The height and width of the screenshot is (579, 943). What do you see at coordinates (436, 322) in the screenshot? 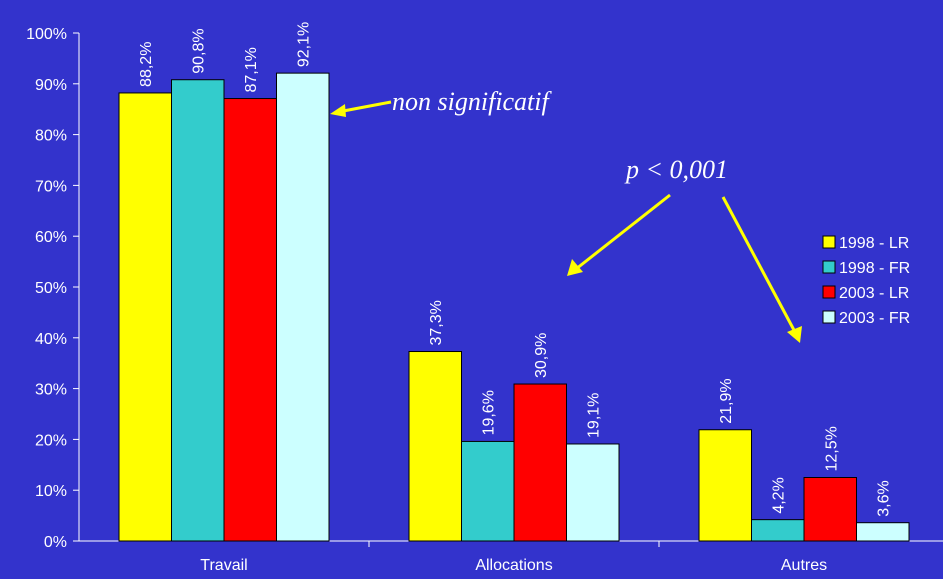
I see `data-label: 37,3%` at bounding box center [436, 322].